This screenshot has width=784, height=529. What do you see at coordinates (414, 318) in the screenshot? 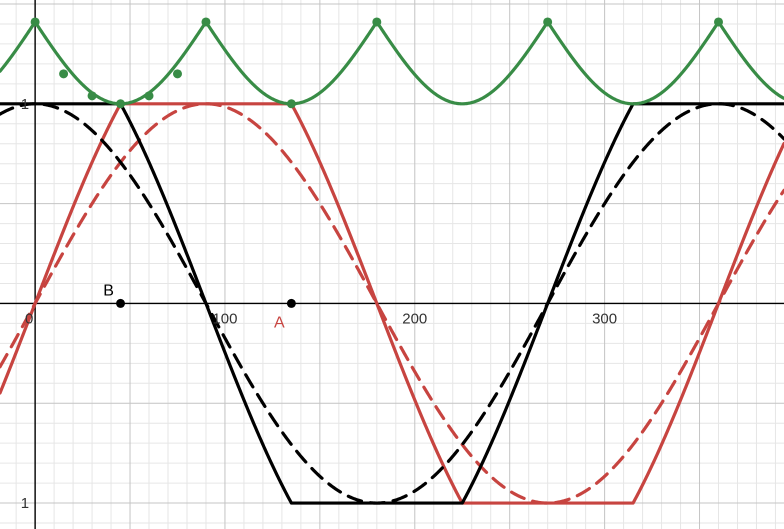
I see `x-tick-label: 200` at bounding box center [414, 318].